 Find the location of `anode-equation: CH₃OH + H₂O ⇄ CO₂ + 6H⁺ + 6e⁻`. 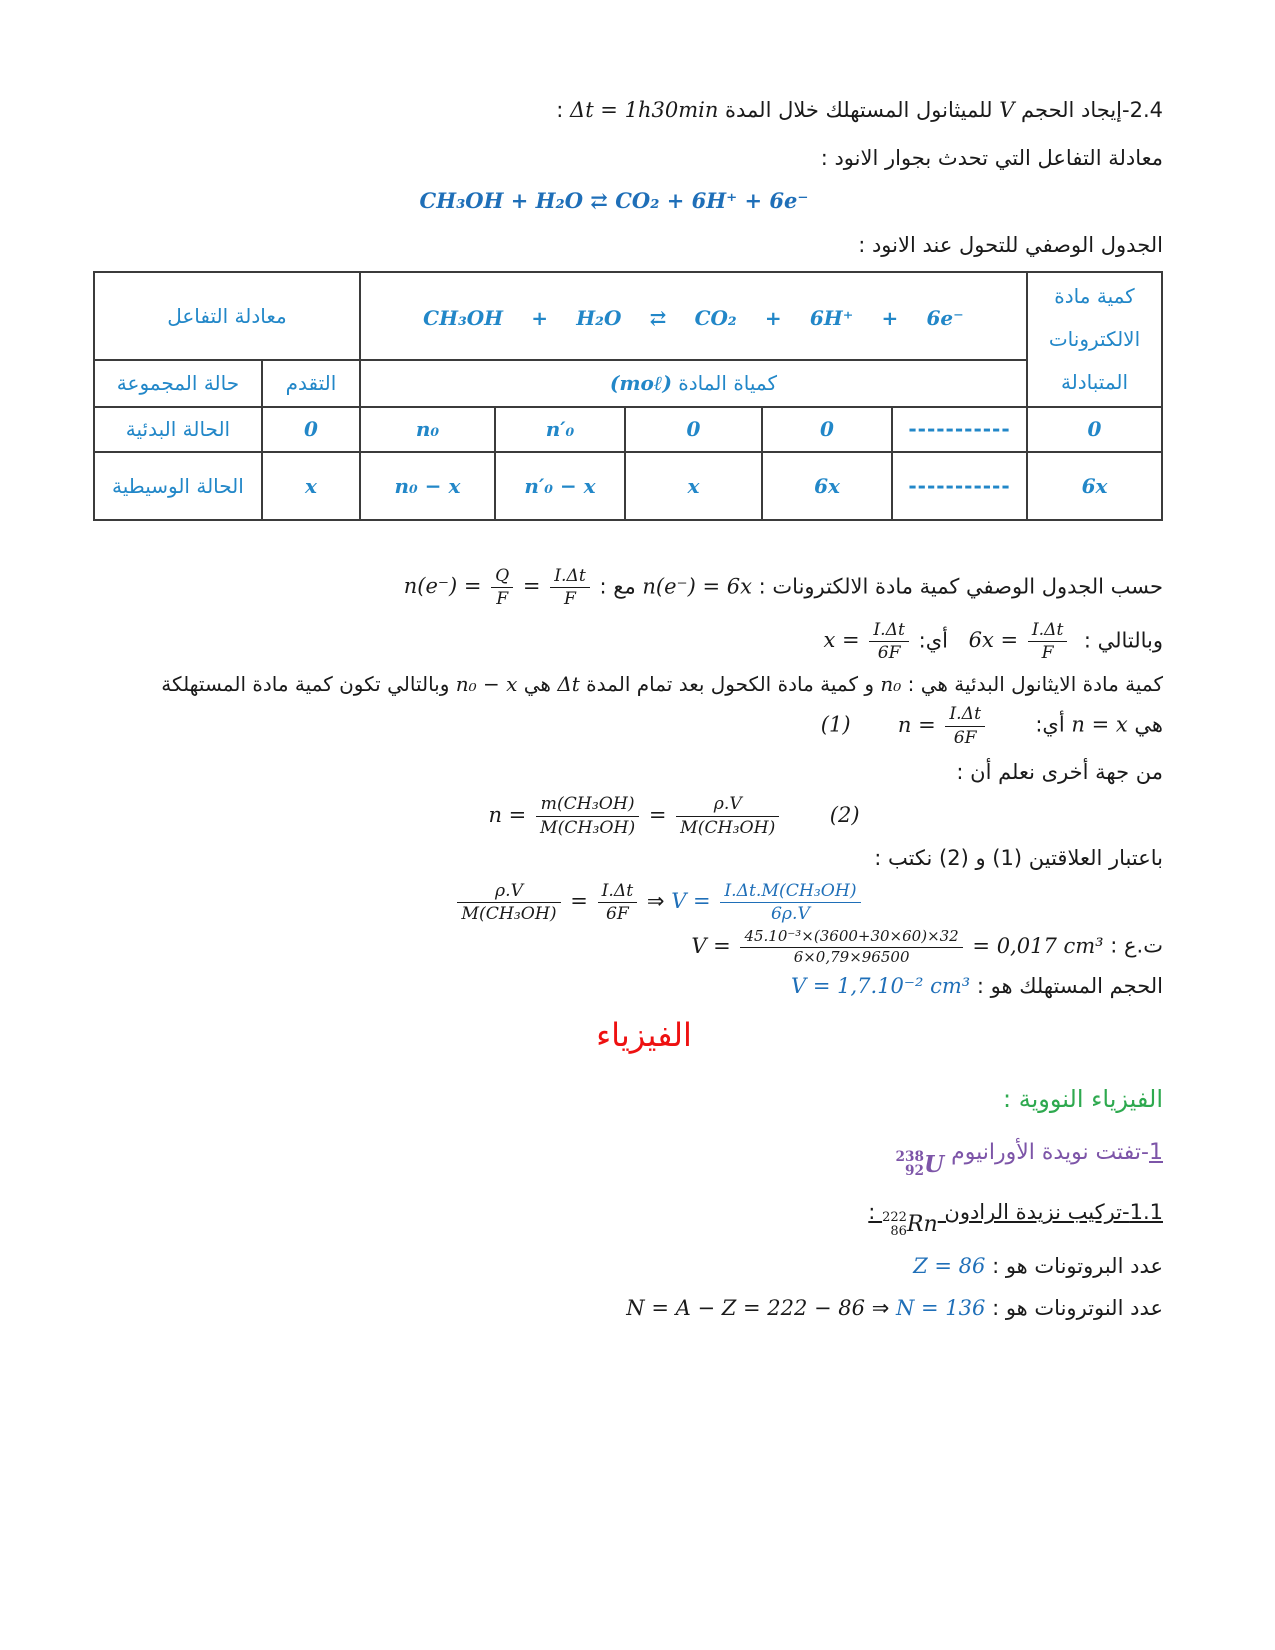

anode-equation: CH₃OH + H₂O ⇄ CO₂ + 6H⁺ + 6e⁻ is located at coordinates (614, 200).